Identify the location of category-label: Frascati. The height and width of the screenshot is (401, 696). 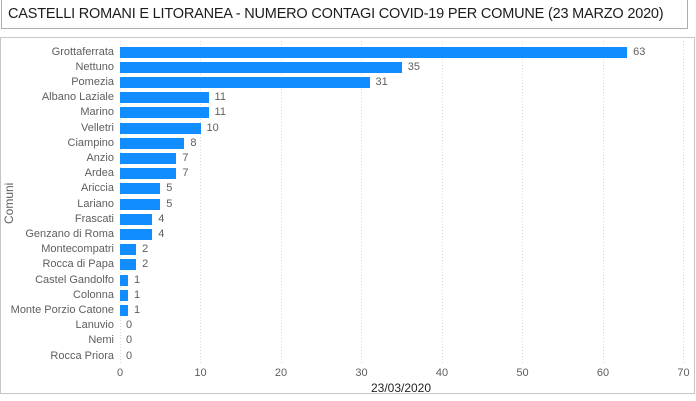
(94, 218).